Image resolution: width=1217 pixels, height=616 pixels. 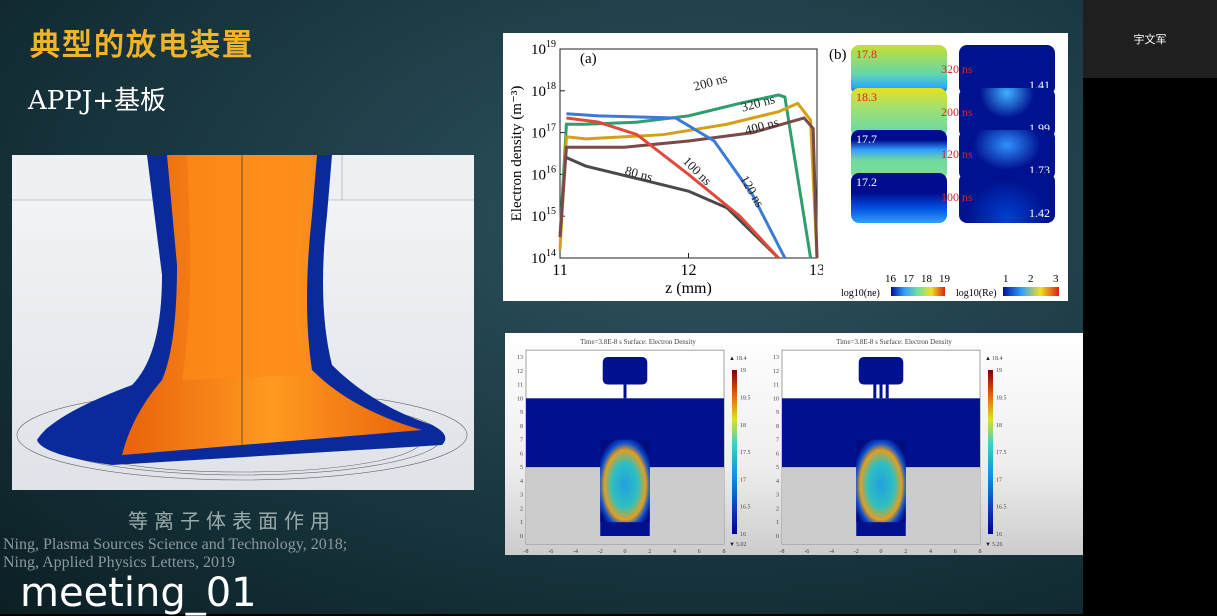 What do you see at coordinates (899, 197) in the screenshot?
I see `ne-map-tile: 17.2` at bounding box center [899, 197].